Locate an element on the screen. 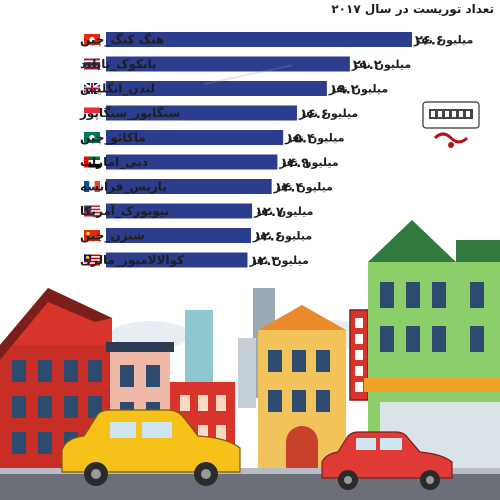 The width and height of the screenshot is (500, 500). bar-label-6: پاریس_فرانسه is located at coordinates (123, 187).